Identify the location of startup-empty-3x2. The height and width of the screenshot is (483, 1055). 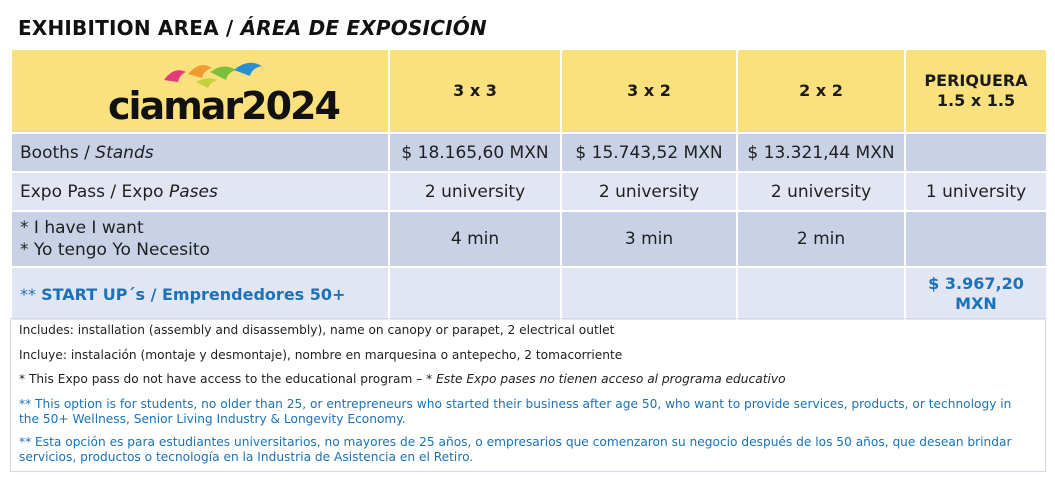
(649, 294).